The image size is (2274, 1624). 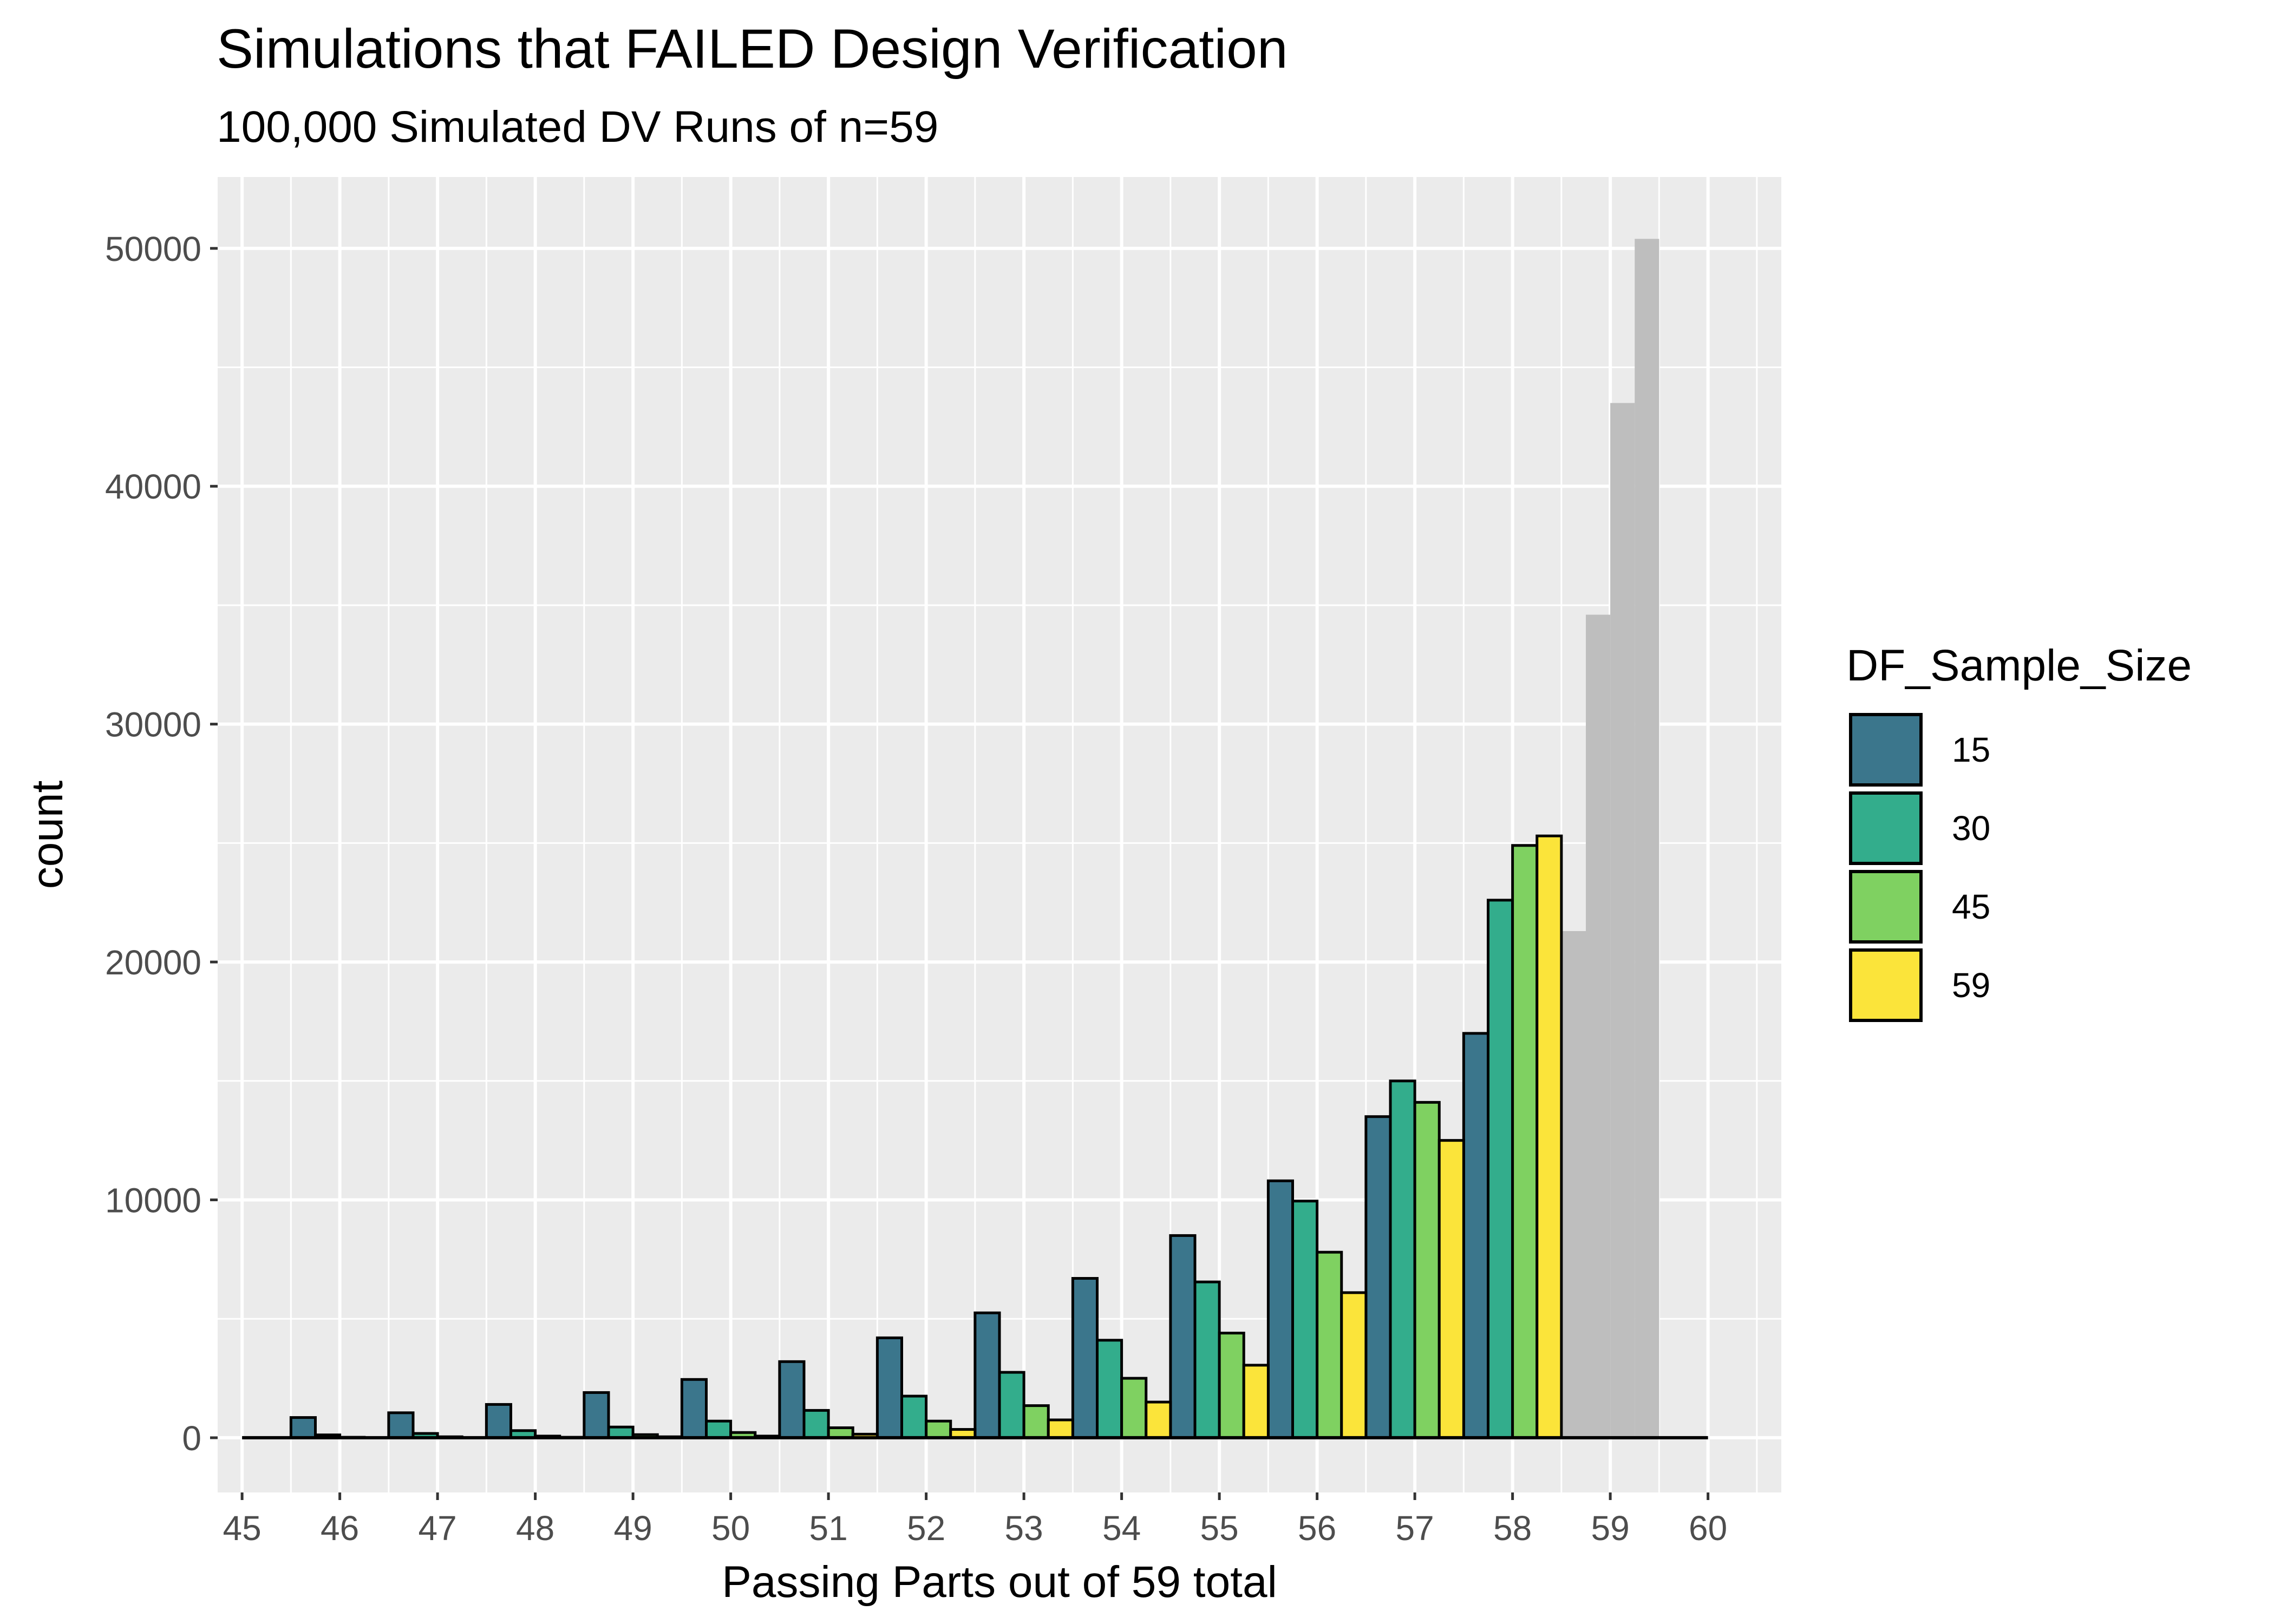 What do you see at coordinates (1920, 868) in the screenshot?
I see `legend-items: 15 30 45 59` at bounding box center [1920, 868].